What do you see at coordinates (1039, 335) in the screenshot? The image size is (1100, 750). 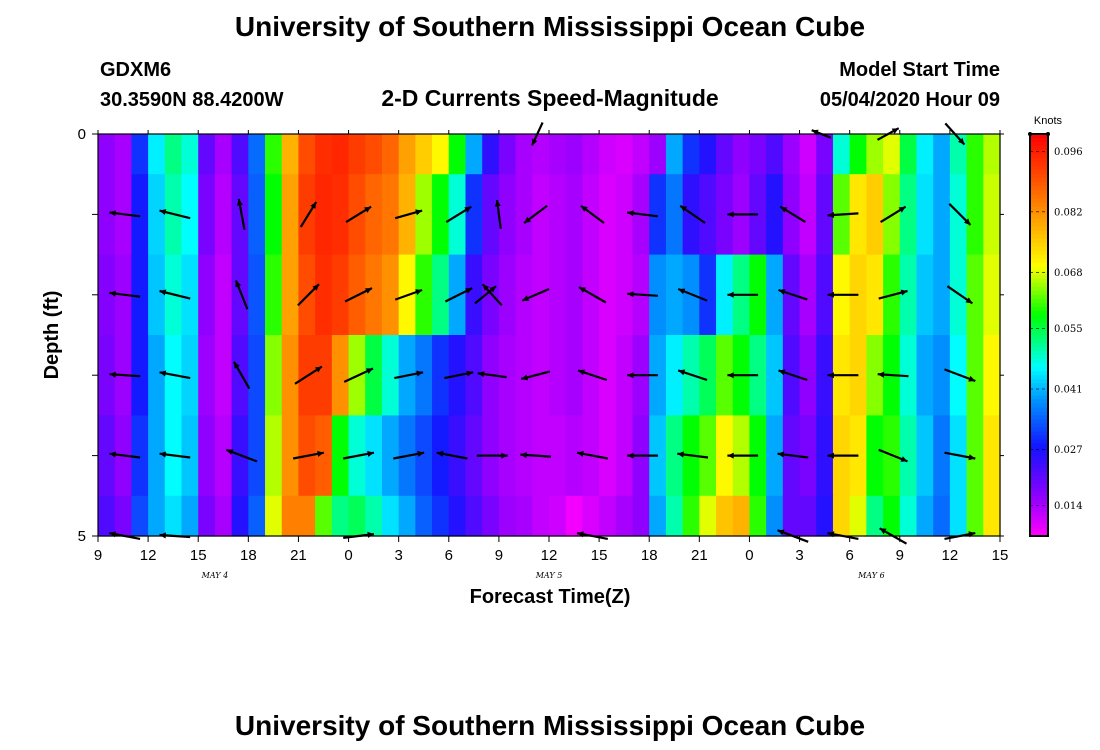 I see `colorbar-frame` at bounding box center [1039, 335].